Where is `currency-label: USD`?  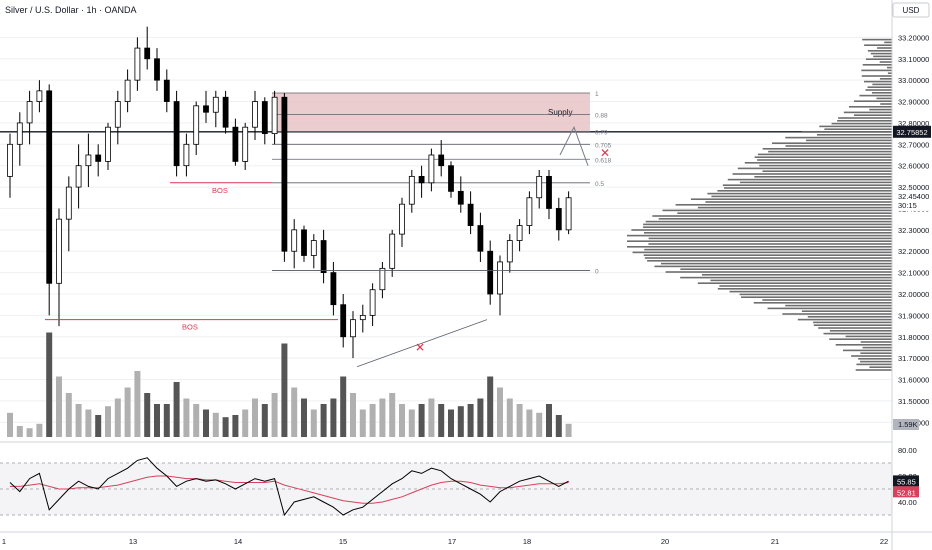
currency-label: USD is located at coordinates (911, 10).